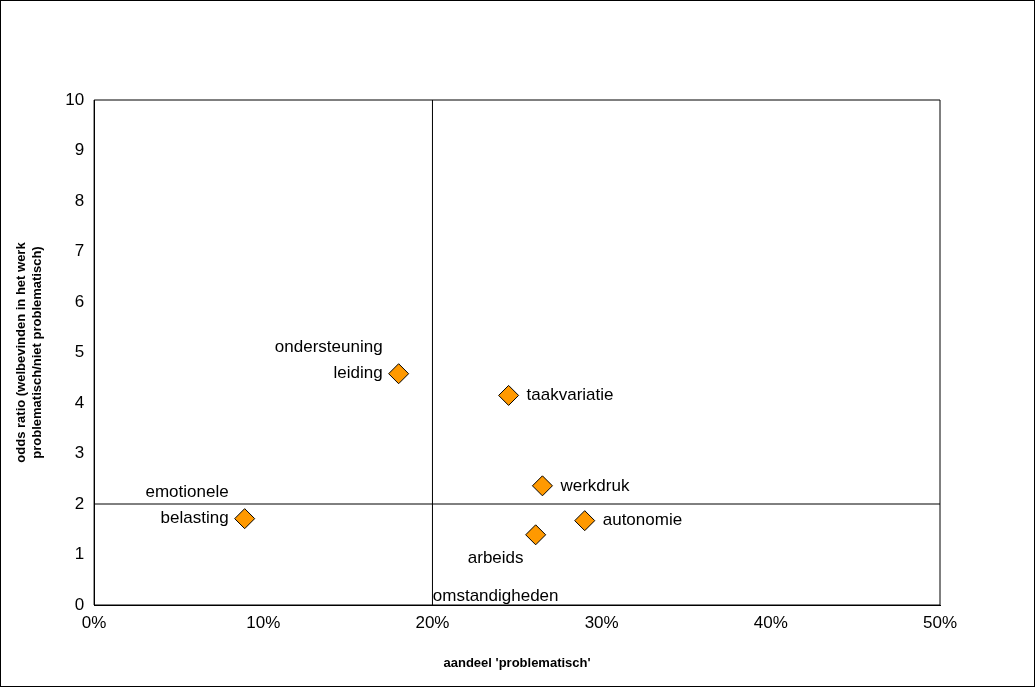 The width and height of the screenshot is (1035, 687). Describe the element at coordinates (79, 150) in the screenshot. I see `y-tick-label: 9` at that location.